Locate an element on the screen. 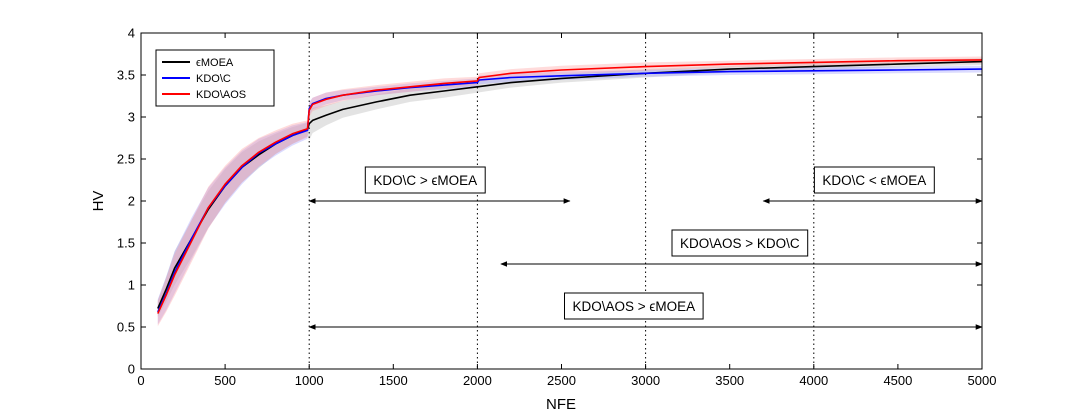 Image resolution: width=1085 pixels, height=417 pixels. legend: ϵMOEA KDO\C KDO\AOS is located at coordinates (215, 78).